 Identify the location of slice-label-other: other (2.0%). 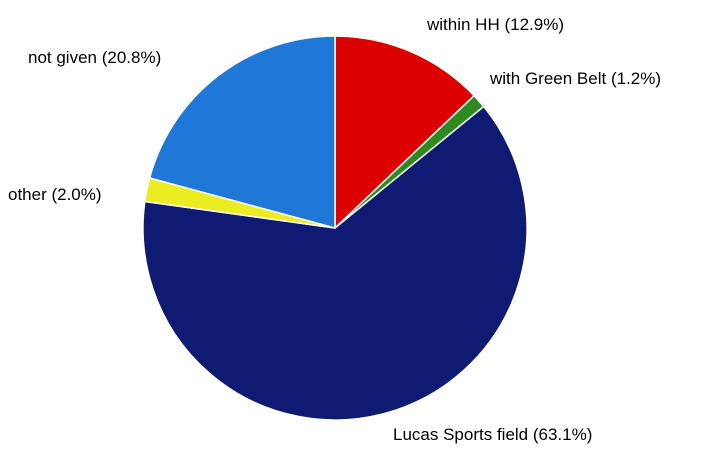
(55, 194).